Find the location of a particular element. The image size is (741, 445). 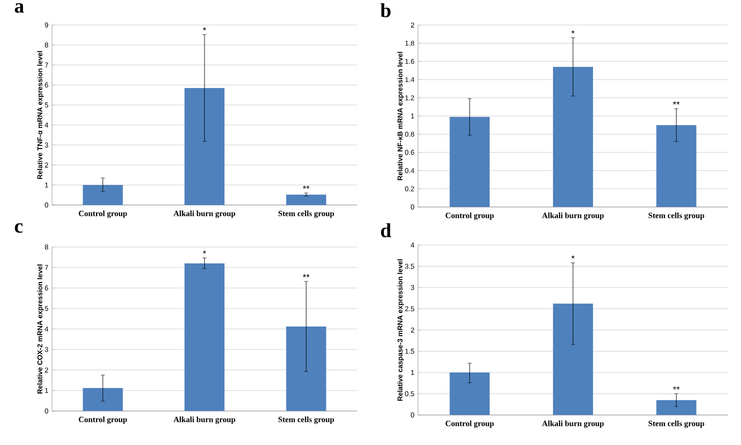

chart-title: d is located at coordinates (386, 230).